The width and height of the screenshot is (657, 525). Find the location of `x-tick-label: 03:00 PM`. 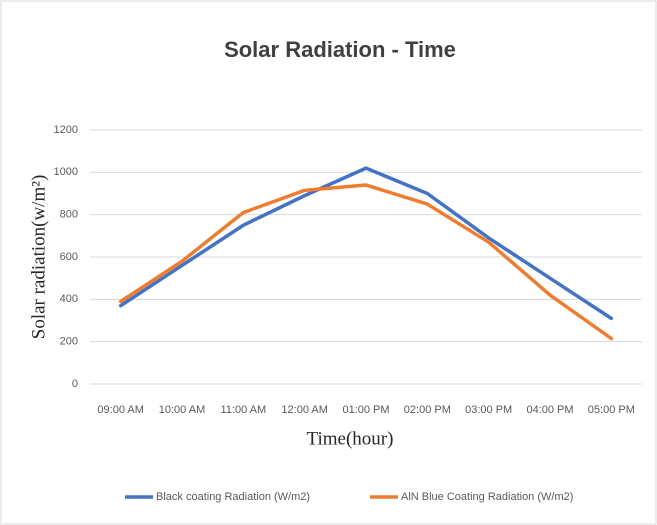

x-tick-label: 03:00 PM is located at coordinates (488, 410).